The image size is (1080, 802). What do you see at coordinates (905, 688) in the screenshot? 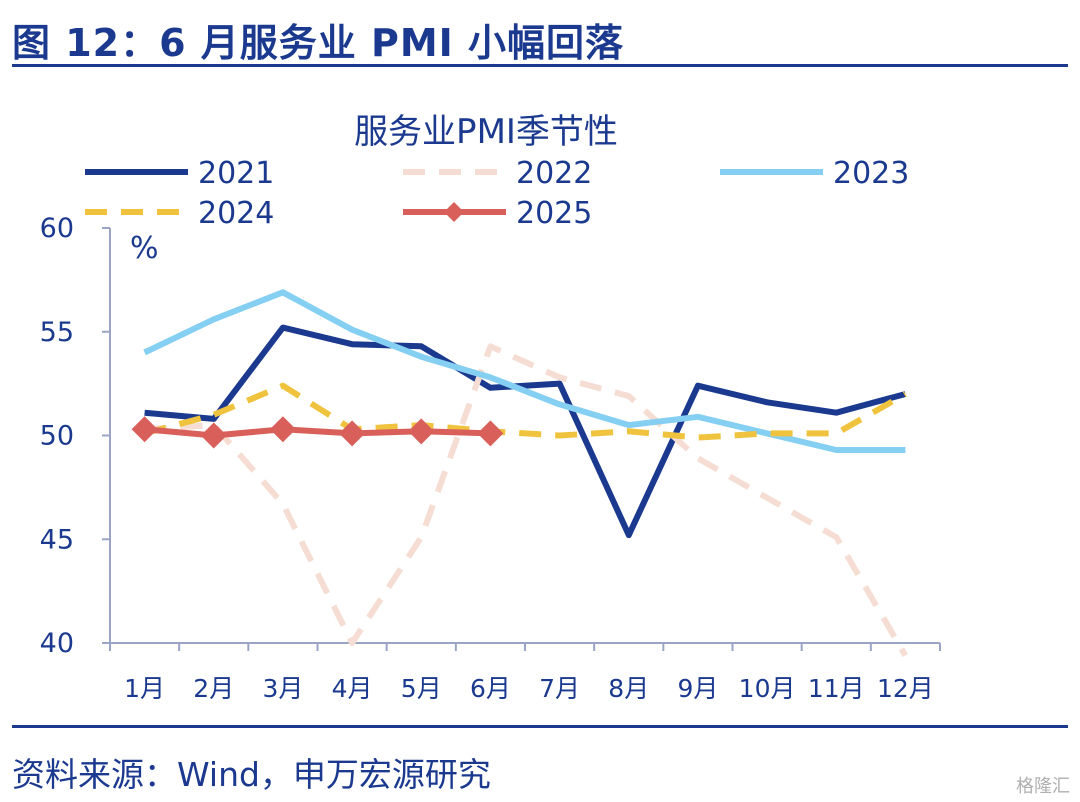
I see `x-tick-label: 12月` at bounding box center [905, 688].